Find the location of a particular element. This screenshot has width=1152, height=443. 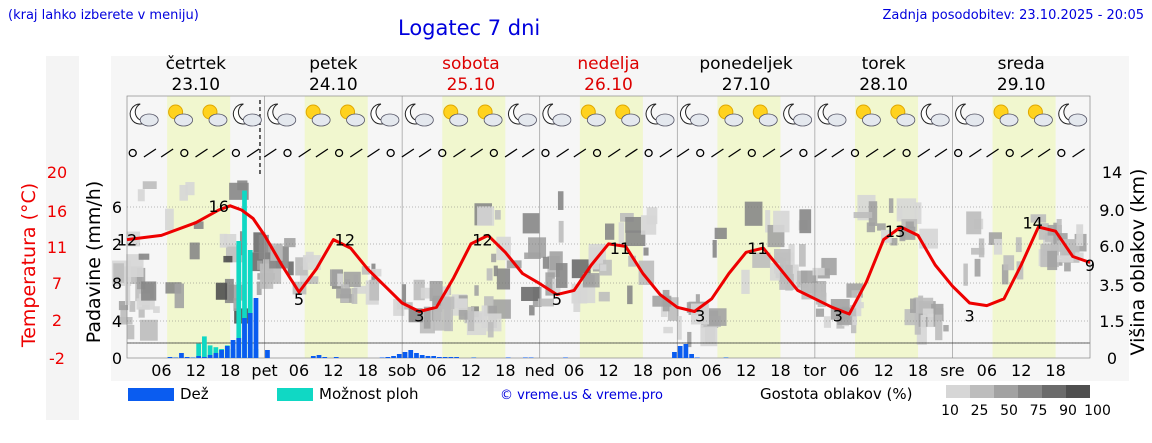

precip-axis-label: Padavine (mm/h) is located at coordinates (94, 262).